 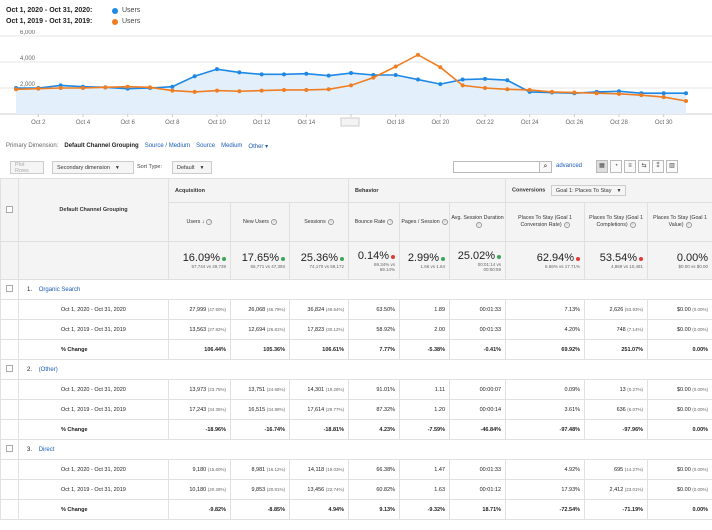 What do you see at coordinates (693, 266) in the screenshot?
I see `totals-compare: $0.00 vs $0.00` at bounding box center [693, 266].